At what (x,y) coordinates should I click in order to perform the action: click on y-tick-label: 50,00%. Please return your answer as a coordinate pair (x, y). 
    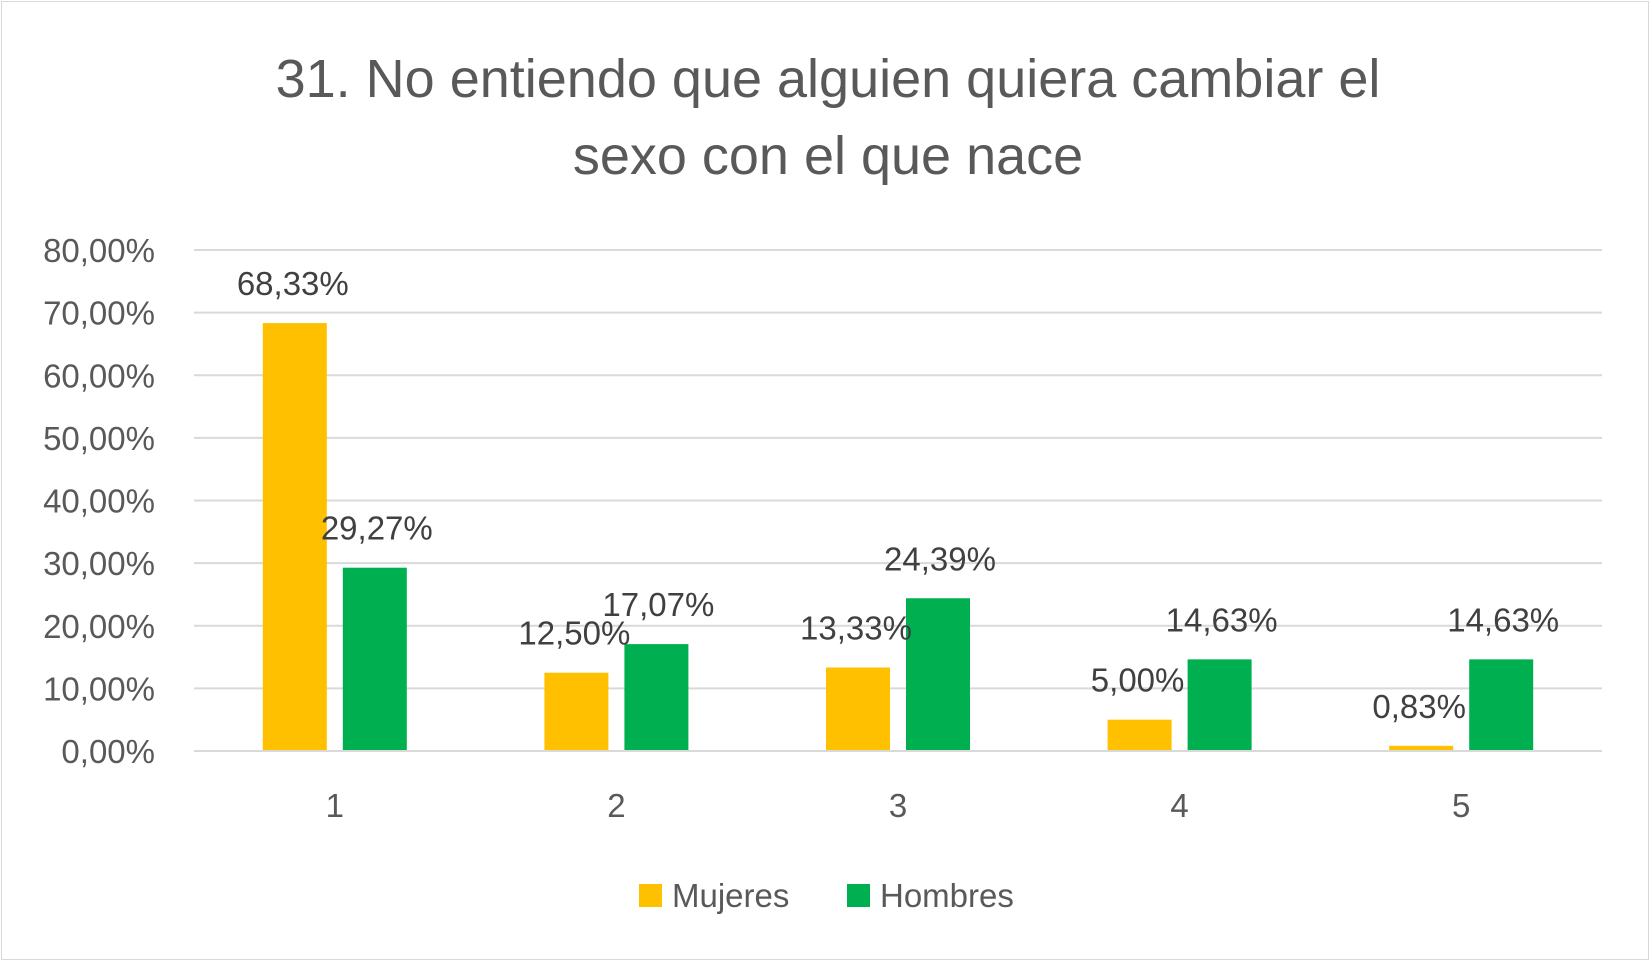
    Looking at the image, I should click on (99, 438).